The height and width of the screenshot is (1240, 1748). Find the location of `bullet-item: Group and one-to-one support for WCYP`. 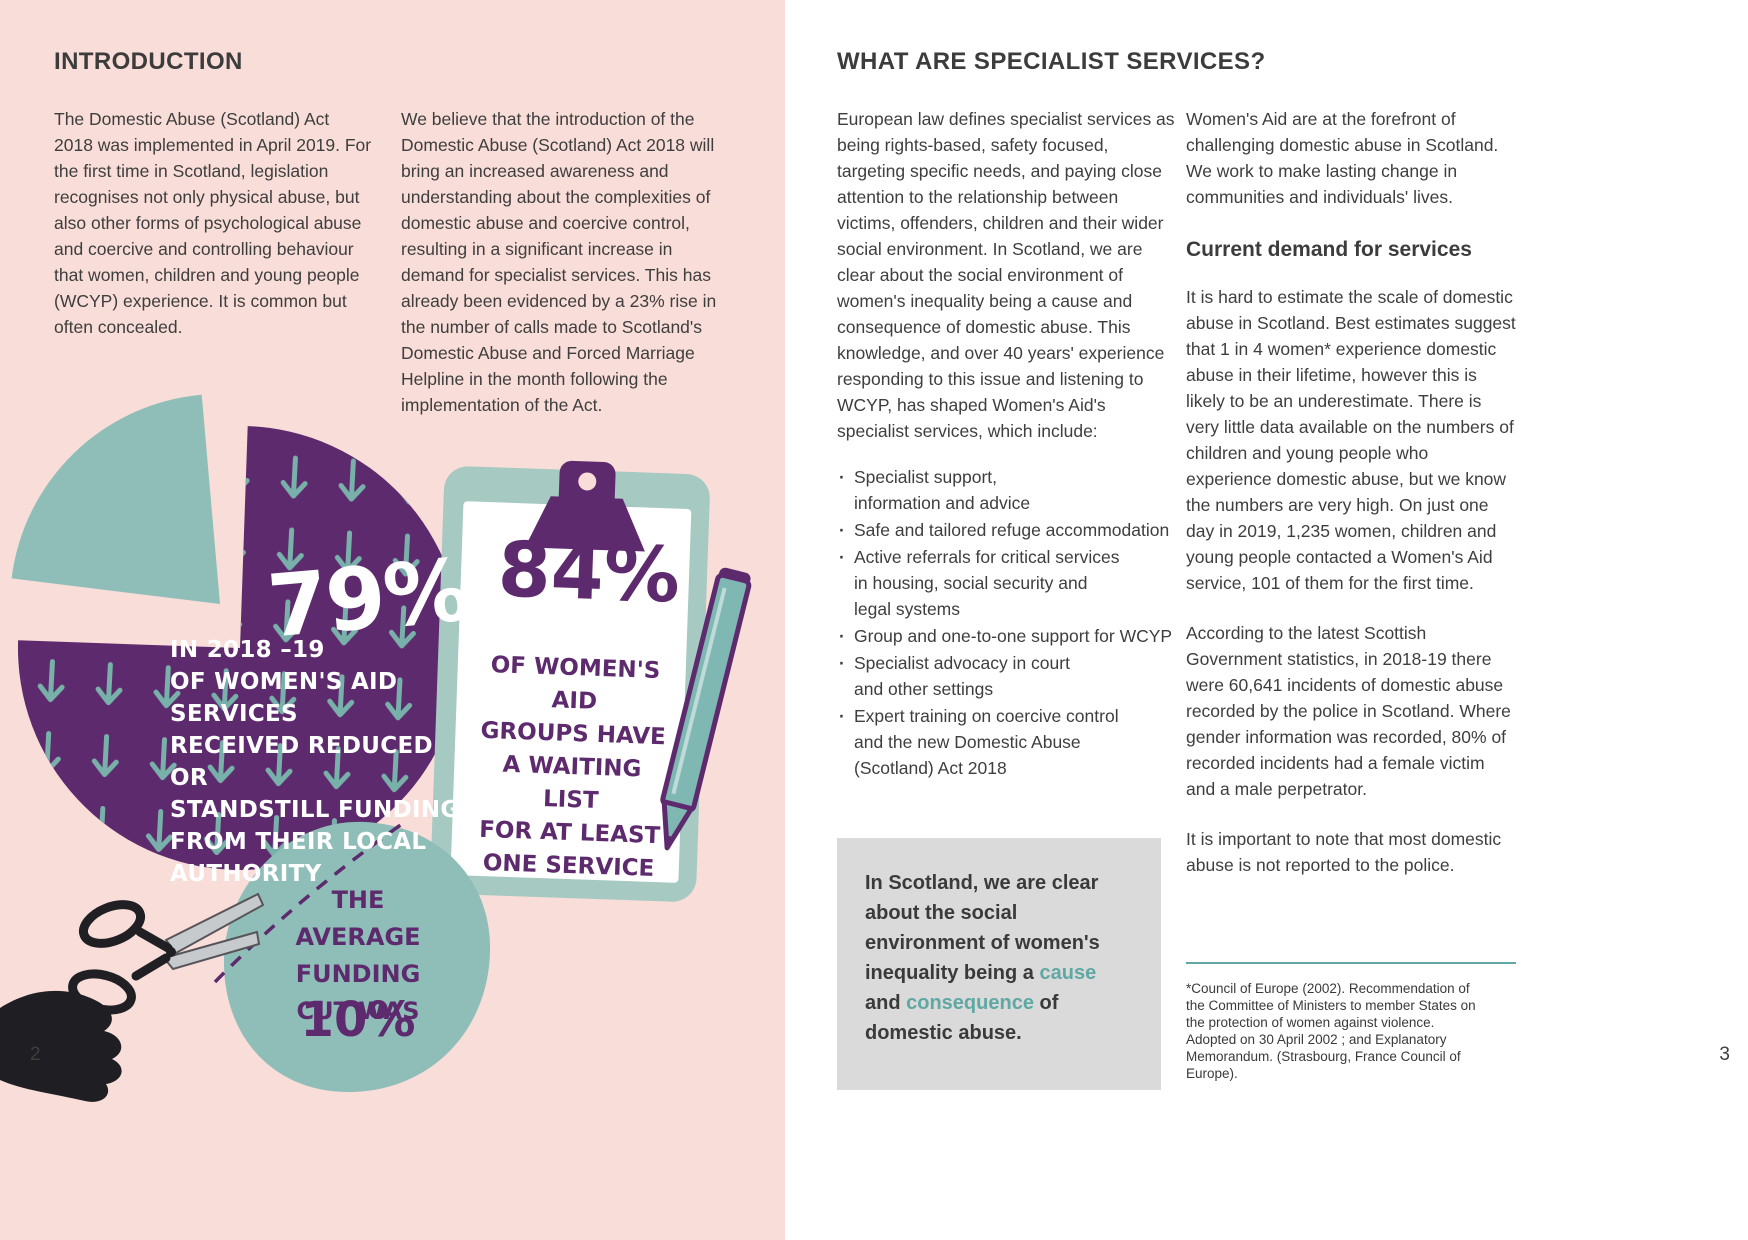

bullet-item: Group and one-to-one support for WCYP is located at coordinates (1007, 636).